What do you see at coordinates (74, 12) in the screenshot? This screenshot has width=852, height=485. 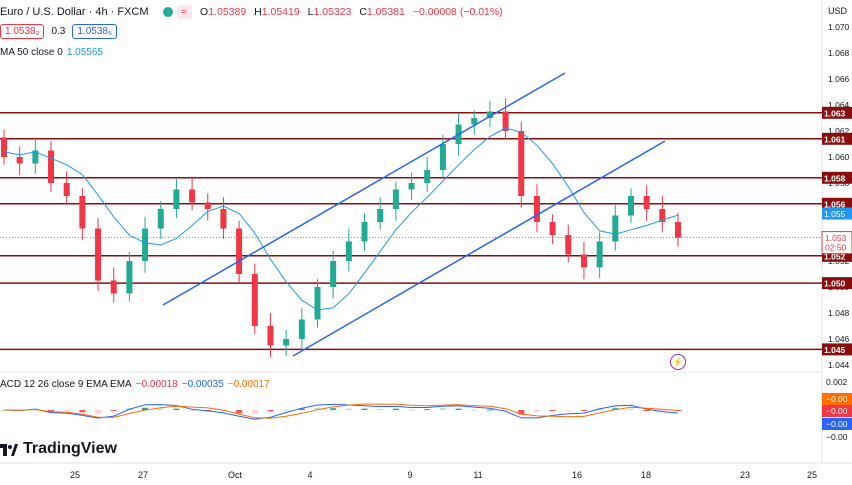 I see `symbol-title: Euro / U.S. Dollar · 4h · FXCM` at bounding box center [74, 12].